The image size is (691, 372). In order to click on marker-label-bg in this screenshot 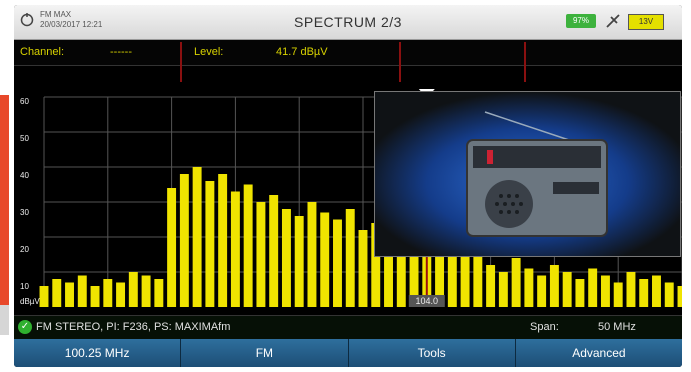, I will do `click(426, 301)`.